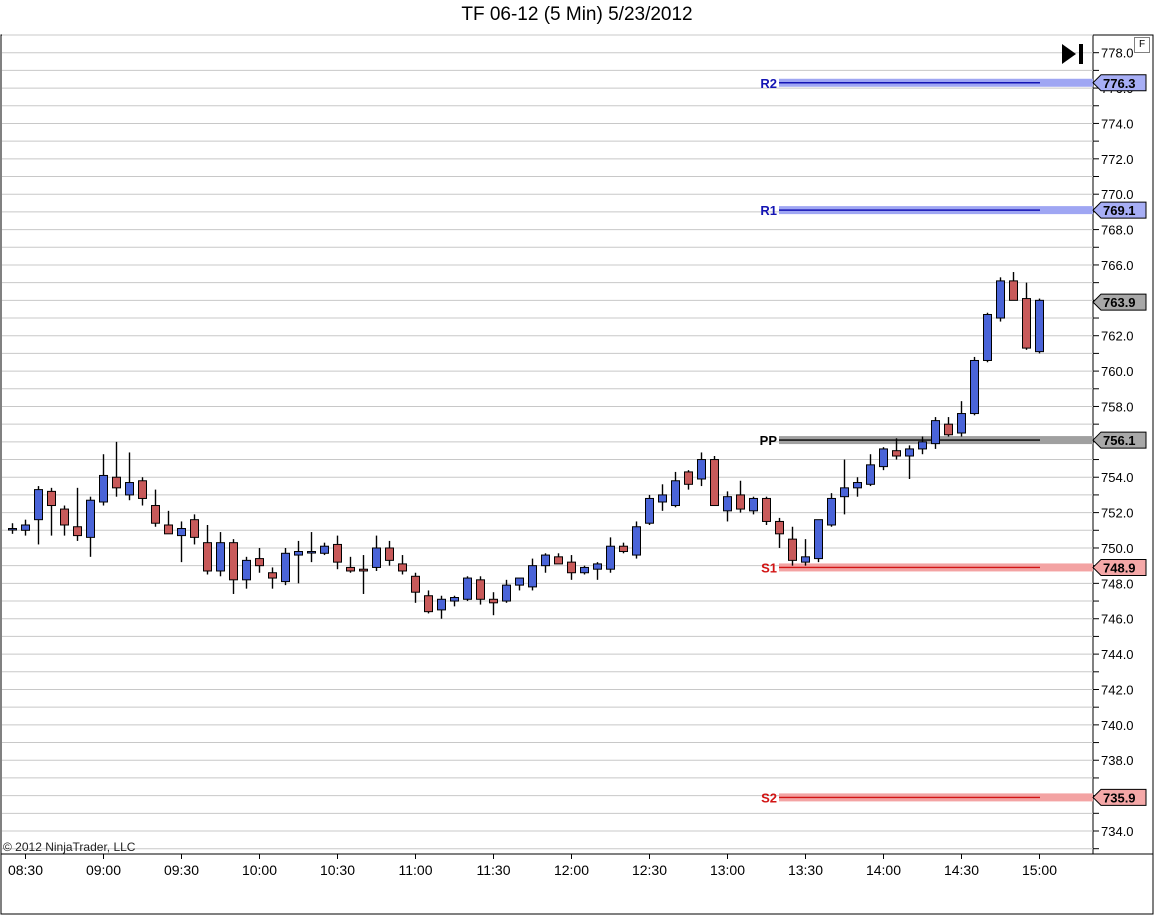 The width and height of the screenshot is (1154, 917). I want to click on y-tick-label: 752.0, so click(1117, 513).